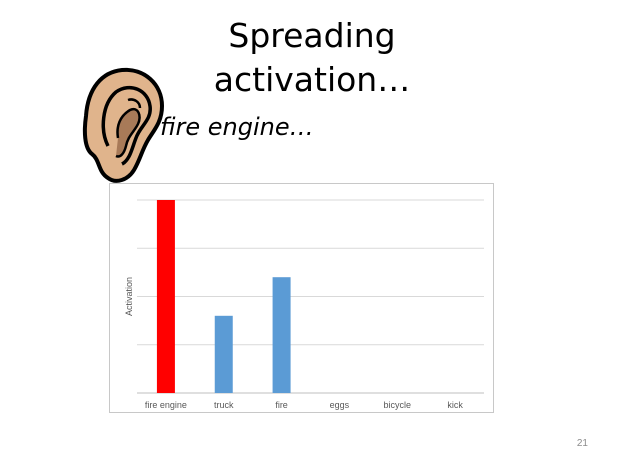 This screenshot has width=624, height=468. Describe the element at coordinates (224, 405) in the screenshot. I see `x-tick-label: truck` at that location.